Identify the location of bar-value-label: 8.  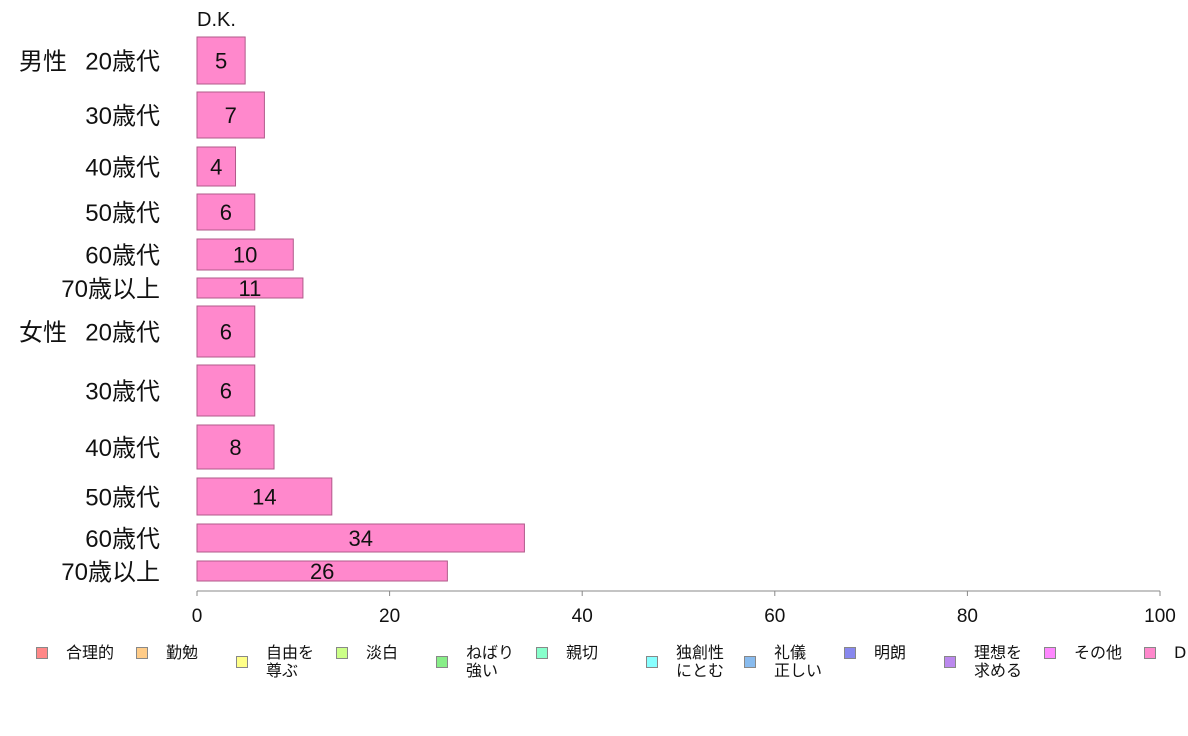
(235, 447).